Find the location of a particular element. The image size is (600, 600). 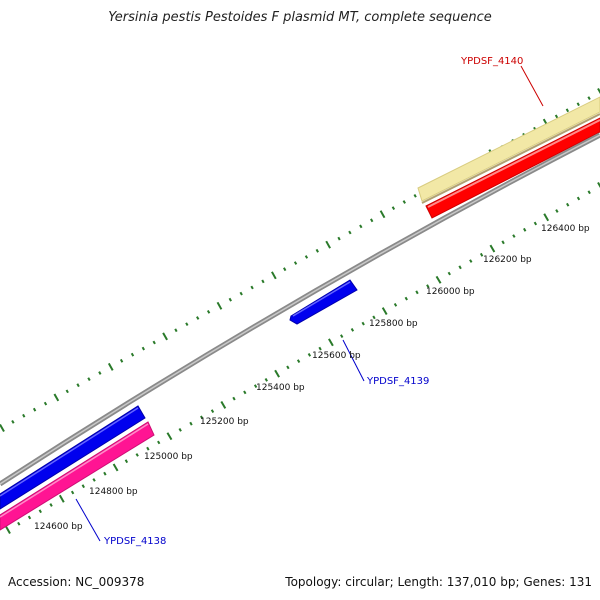

ruler-label: 125800 bp is located at coordinates (393, 324).